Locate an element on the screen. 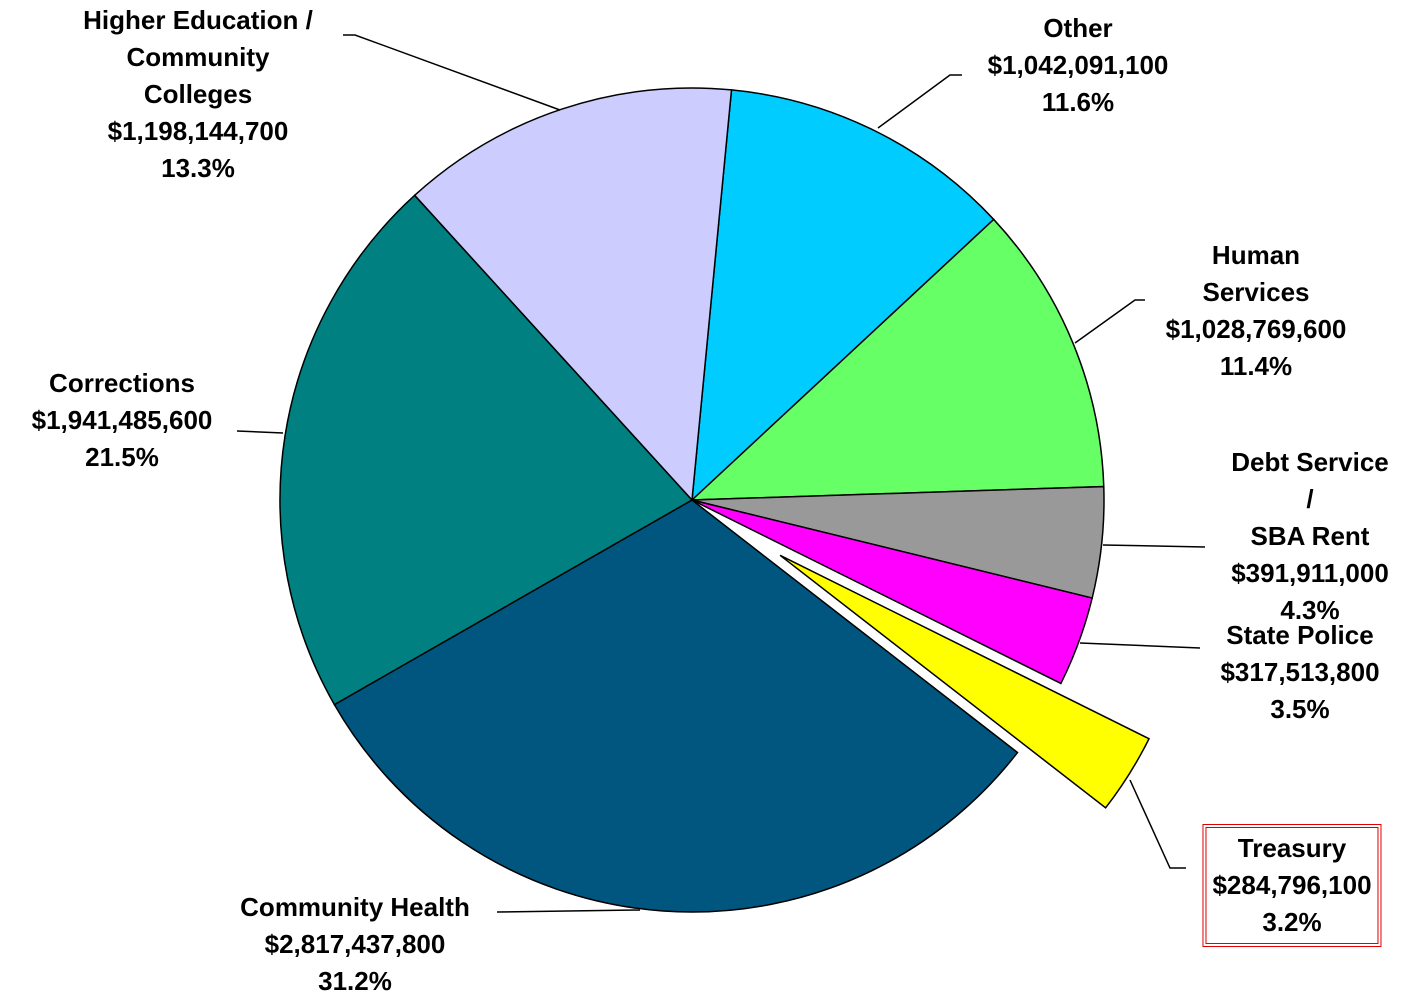 This screenshot has height=994, width=1423. slice-label: Other $1,042,091,100 11.6% is located at coordinates (1078, 65).